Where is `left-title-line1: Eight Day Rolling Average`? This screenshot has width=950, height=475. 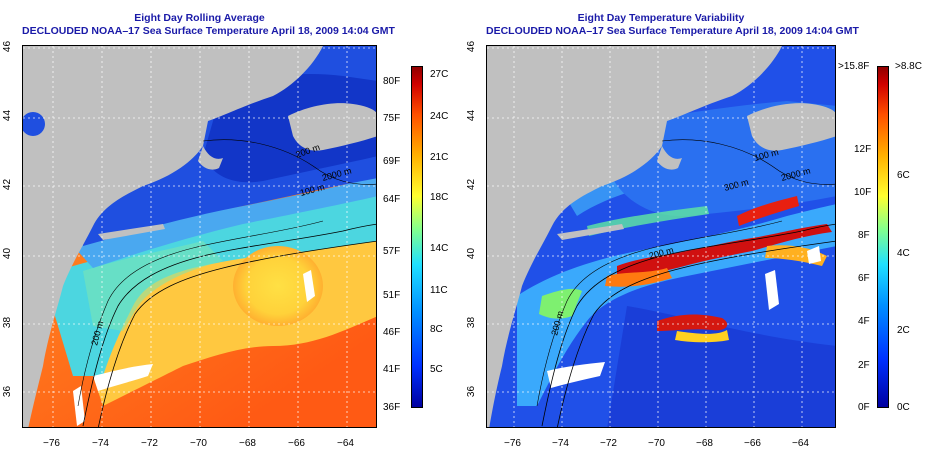 left-title-line1: Eight Day Rolling Average is located at coordinates (199, 18).